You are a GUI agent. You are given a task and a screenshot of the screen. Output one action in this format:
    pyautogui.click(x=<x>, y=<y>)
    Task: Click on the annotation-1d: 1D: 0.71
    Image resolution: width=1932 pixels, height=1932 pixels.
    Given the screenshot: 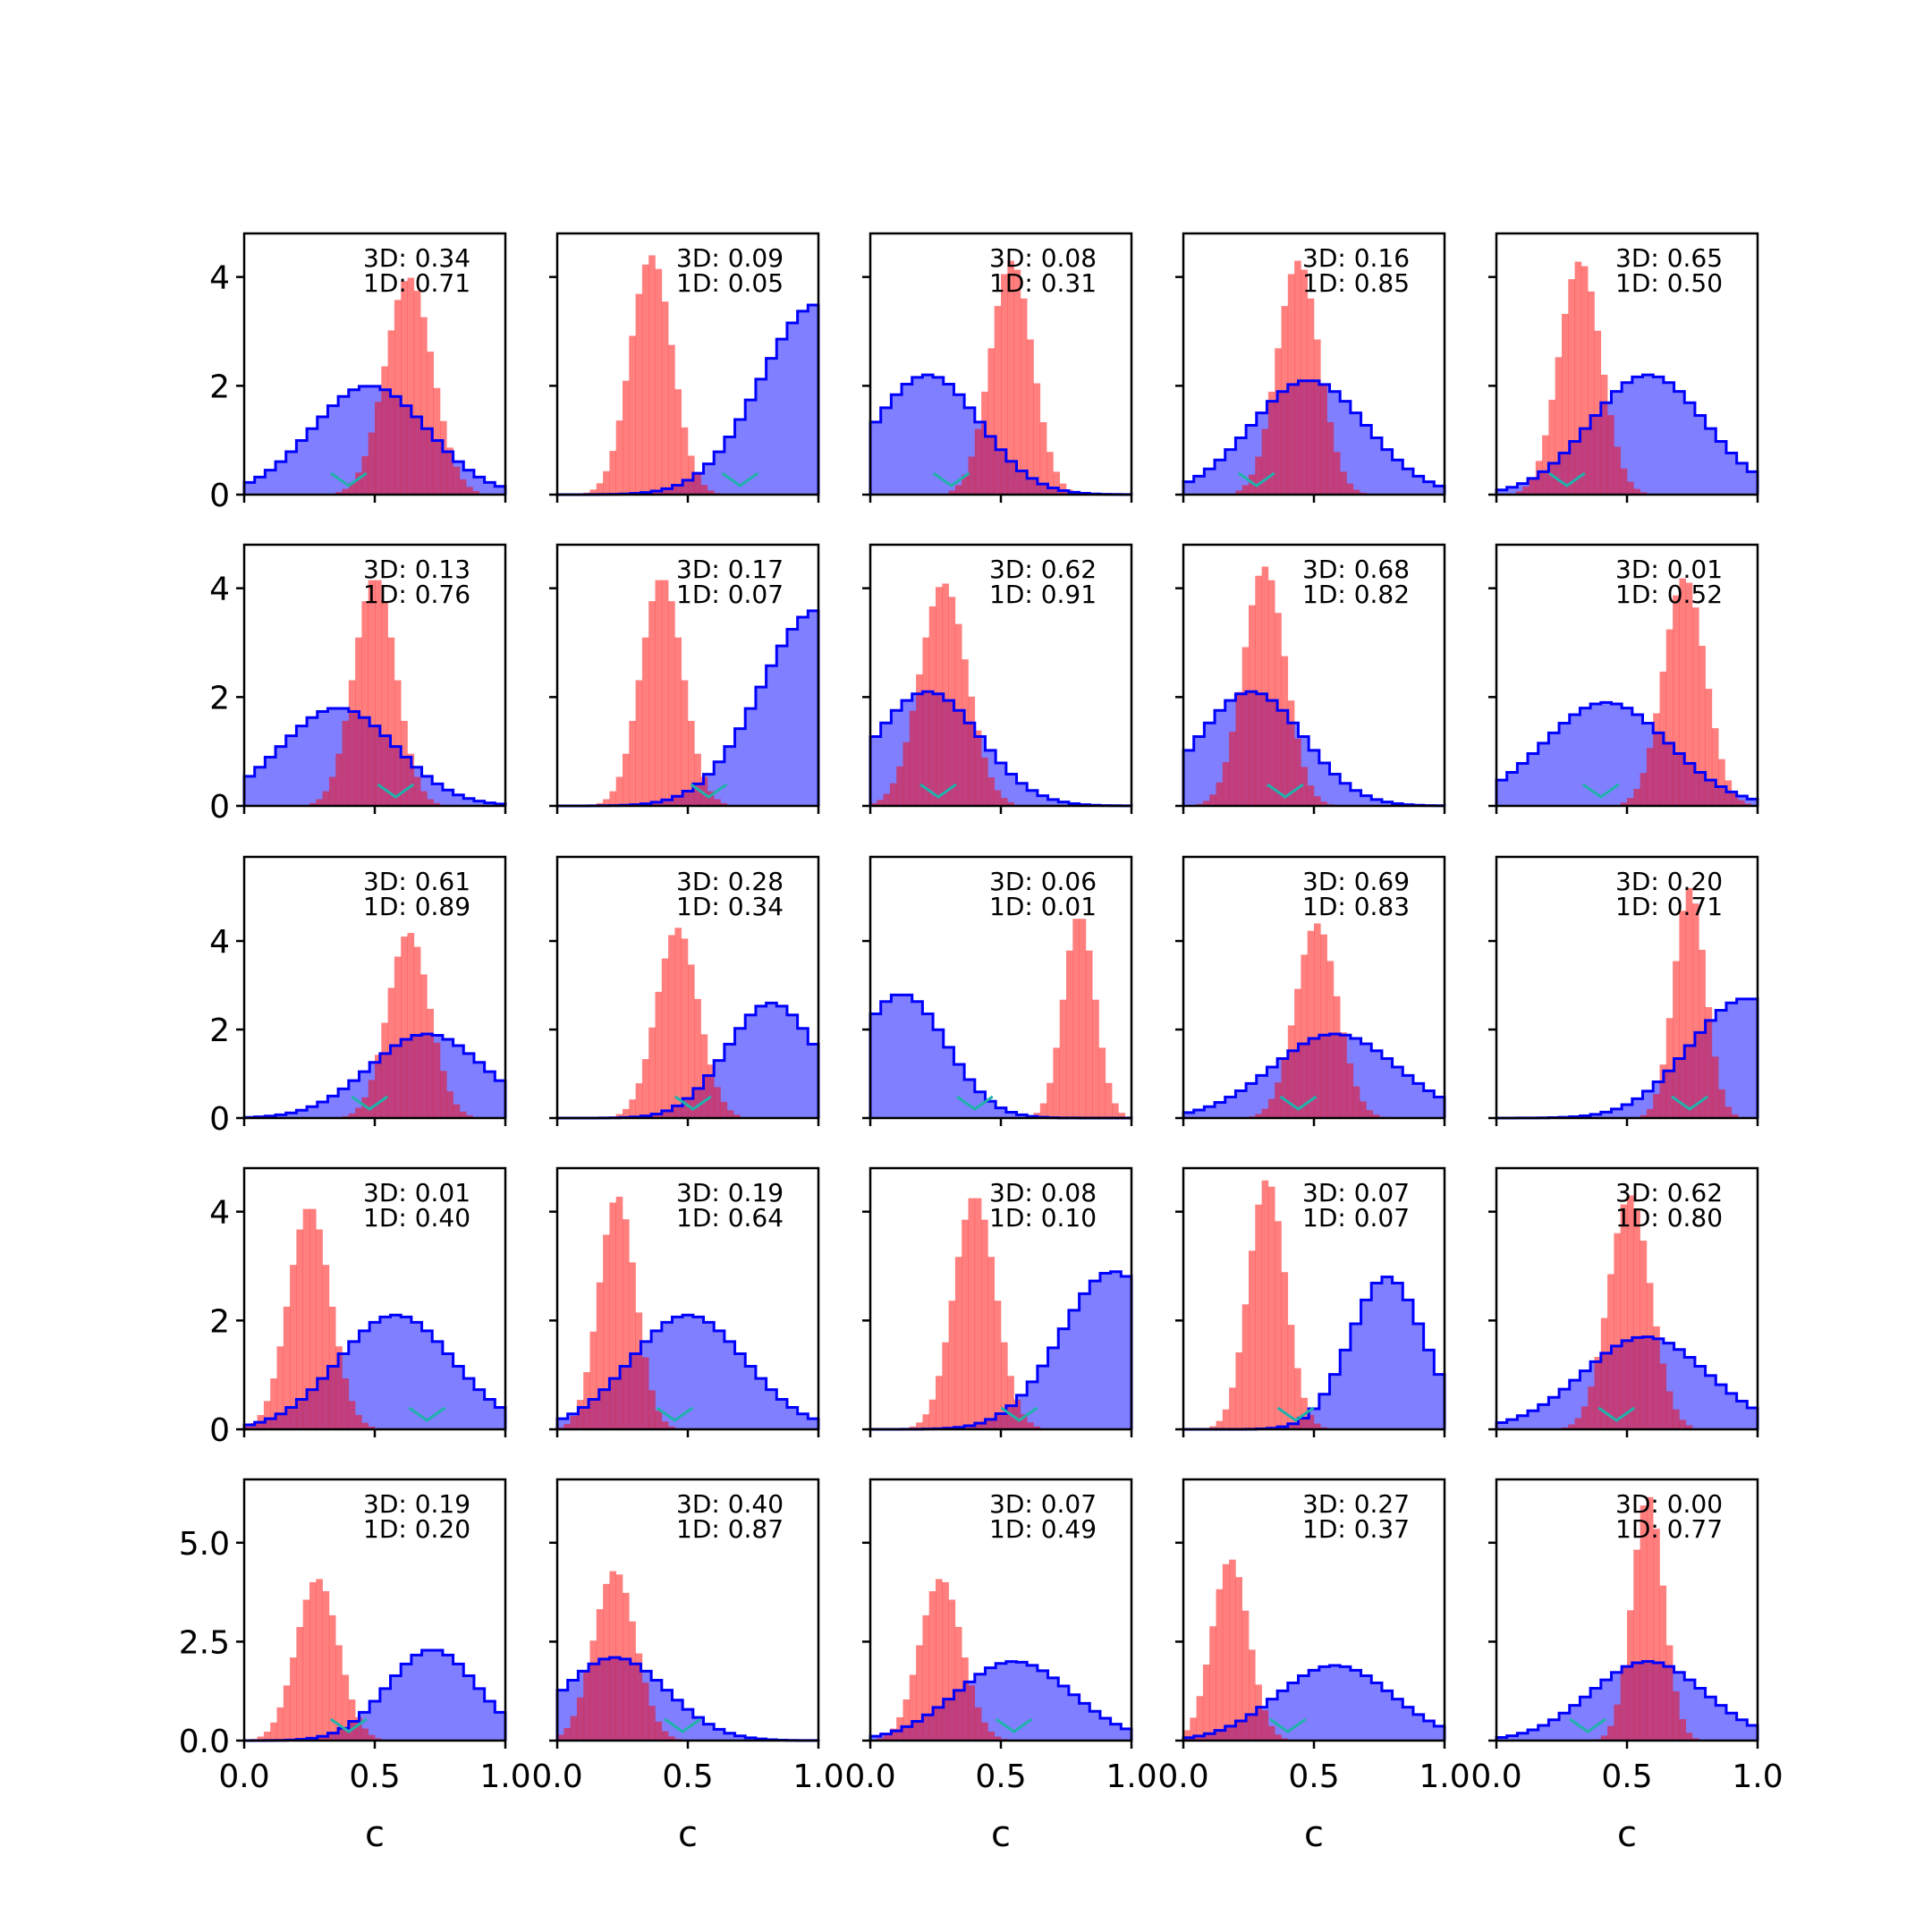 What is the action you would take?
    pyautogui.click(x=1669, y=906)
    